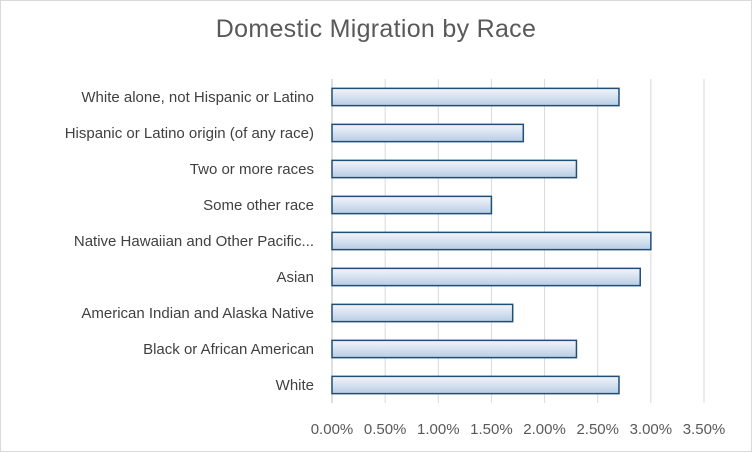 The width and height of the screenshot is (752, 452). What do you see at coordinates (197, 97) in the screenshot?
I see `category-label: White alone, not Hispanic or Latino` at bounding box center [197, 97].